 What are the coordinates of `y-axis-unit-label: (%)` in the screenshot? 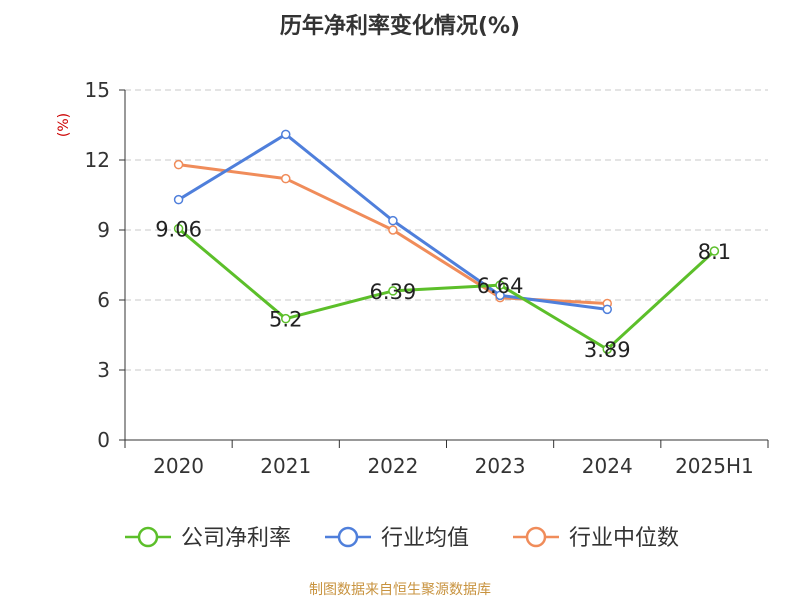 It's located at (64, 125).